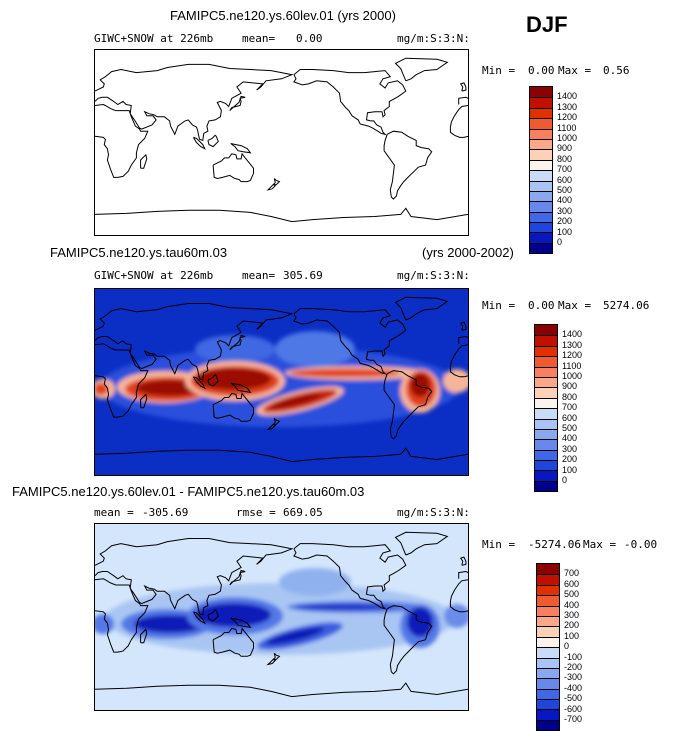  I want to click on panel3-map, so click(281, 617).